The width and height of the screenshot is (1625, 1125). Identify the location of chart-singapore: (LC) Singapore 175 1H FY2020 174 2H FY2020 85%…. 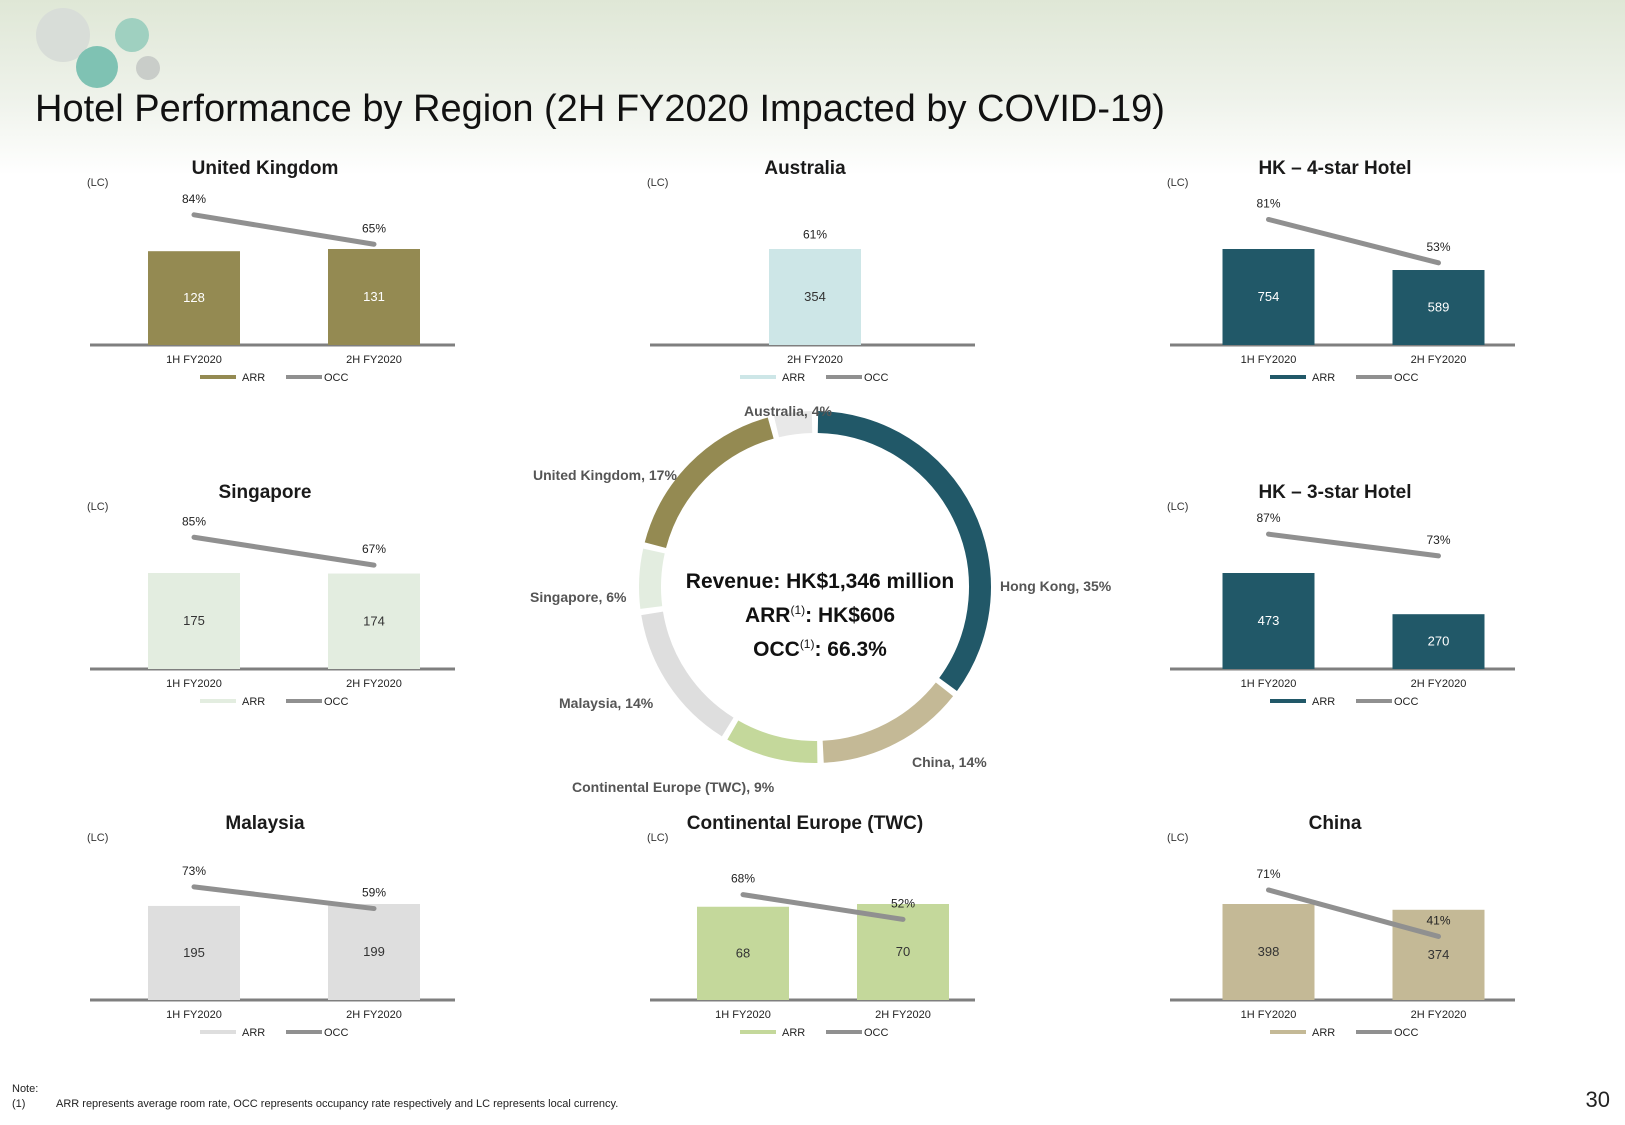
(285, 608).